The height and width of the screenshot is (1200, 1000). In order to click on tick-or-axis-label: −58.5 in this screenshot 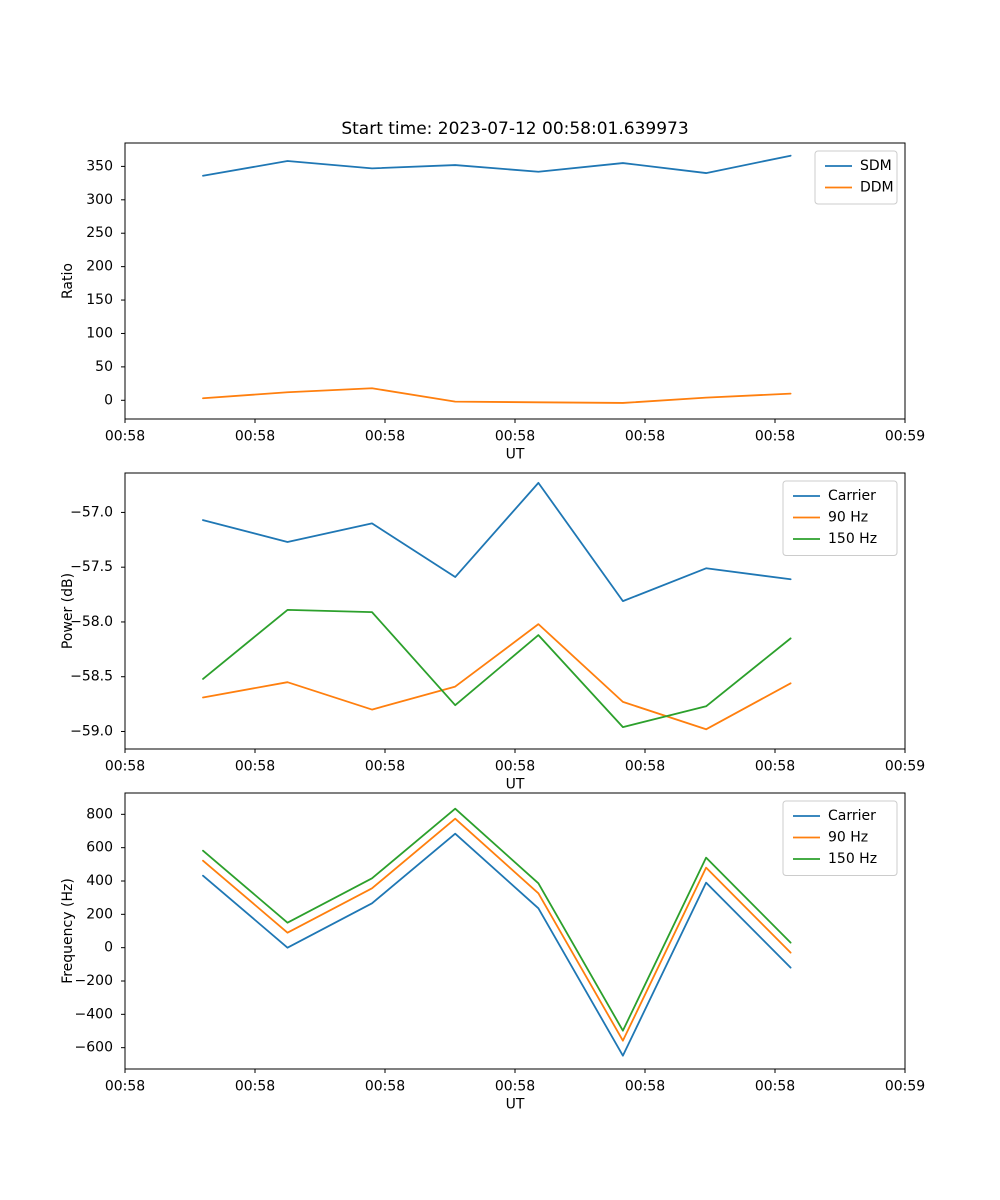, I will do `click(91, 677)`.